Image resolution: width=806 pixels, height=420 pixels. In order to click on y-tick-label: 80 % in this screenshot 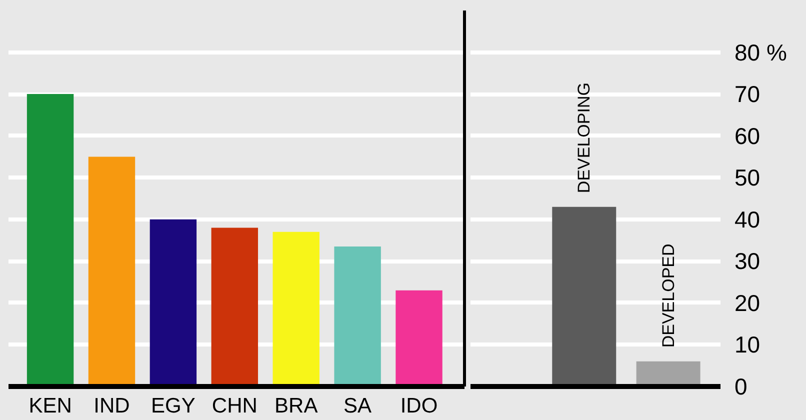, I will do `click(760, 52)`.